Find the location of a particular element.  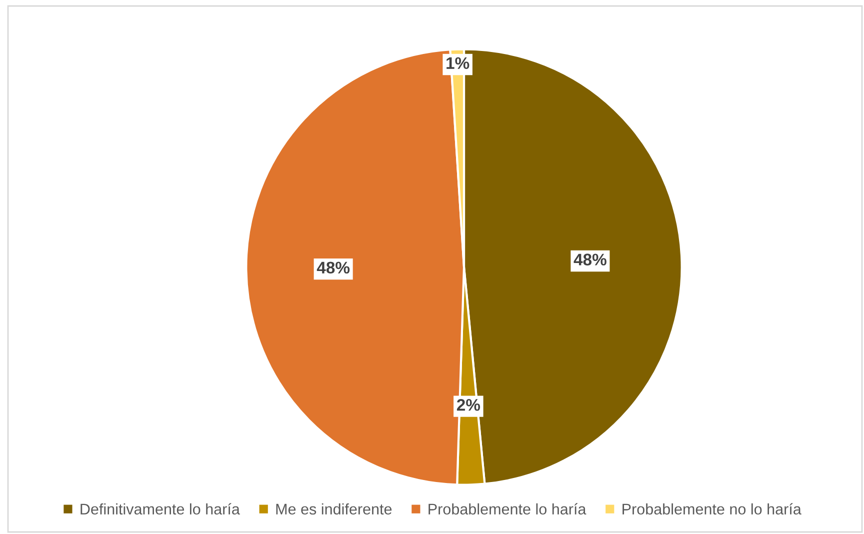

data-label: 2% is located at coordinates (468, 405).